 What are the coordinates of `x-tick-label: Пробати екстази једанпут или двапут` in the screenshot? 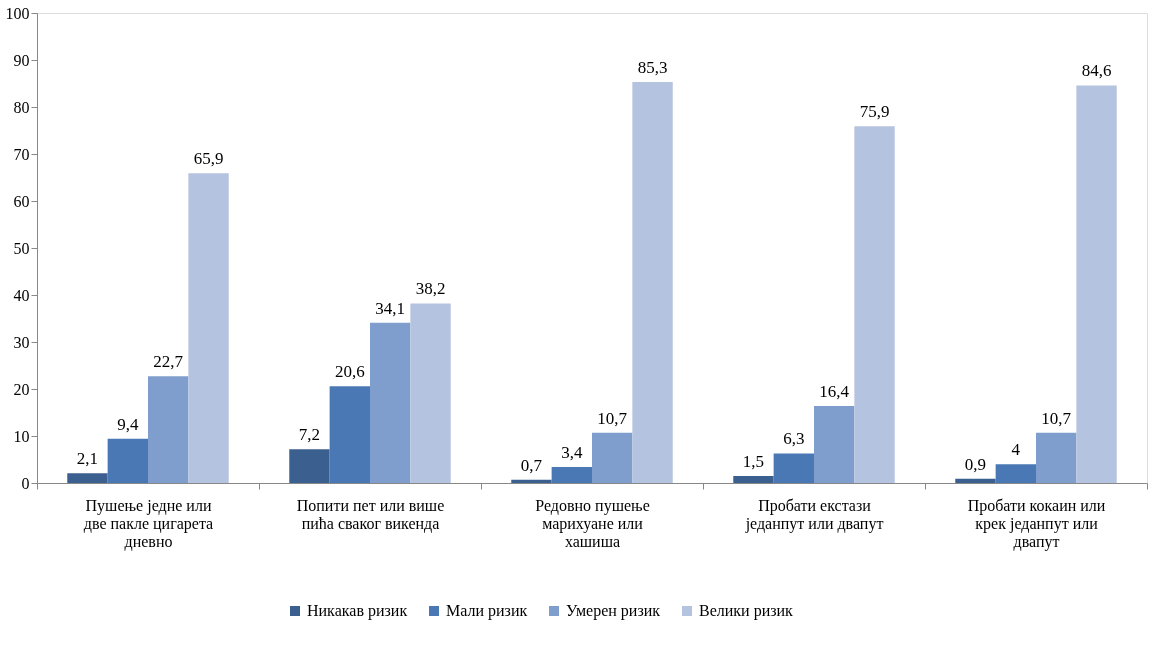 It's located at (814, 514).